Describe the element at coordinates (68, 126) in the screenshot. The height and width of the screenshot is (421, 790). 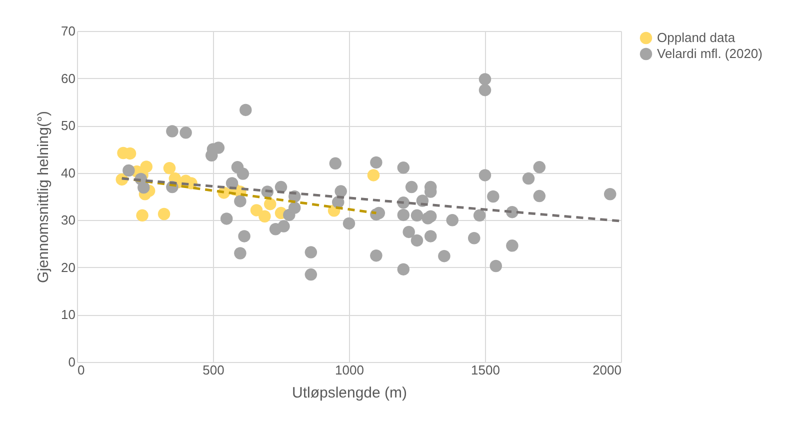
I see `y-tick-label: 50` at that location.